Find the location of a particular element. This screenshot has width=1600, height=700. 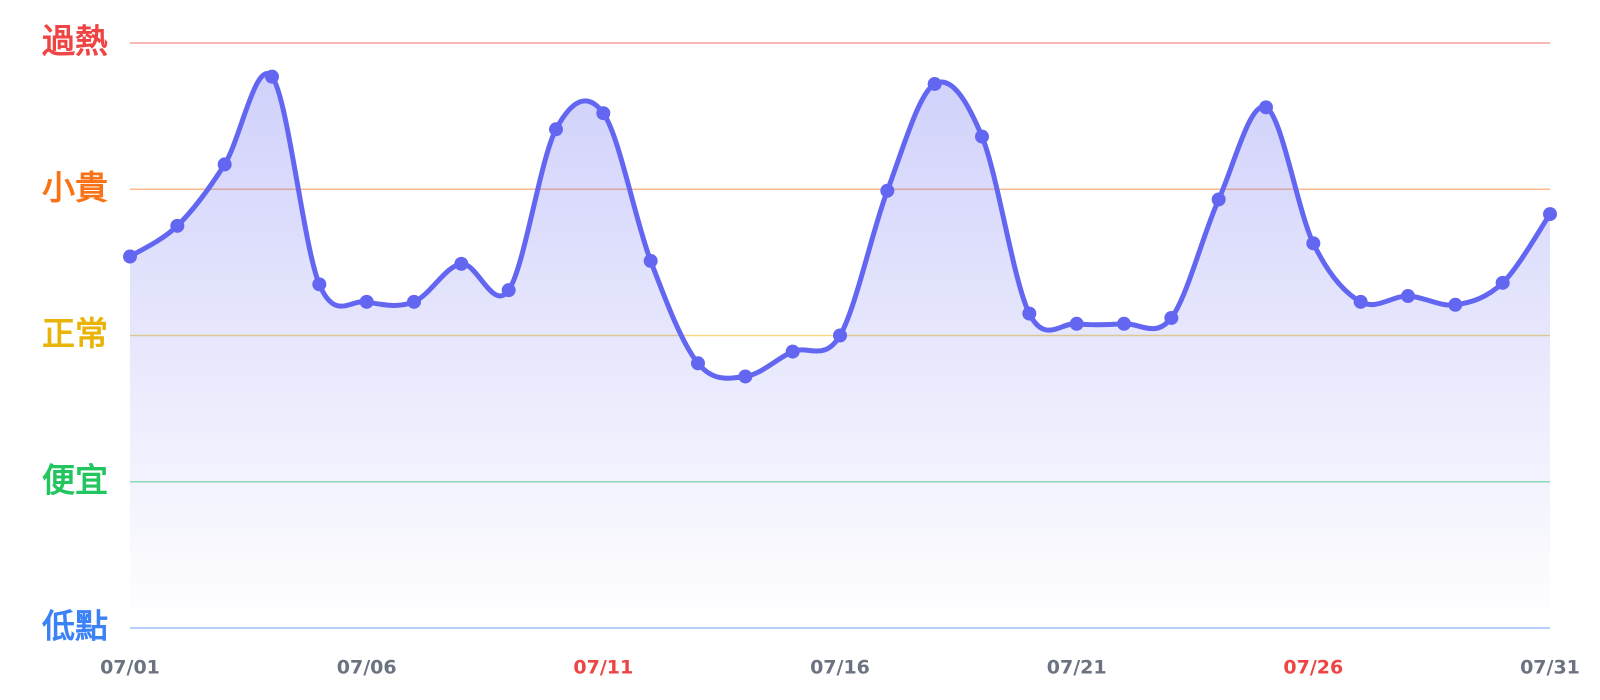

x-tick-label: 07/01 is located at coordinates (130, 668).